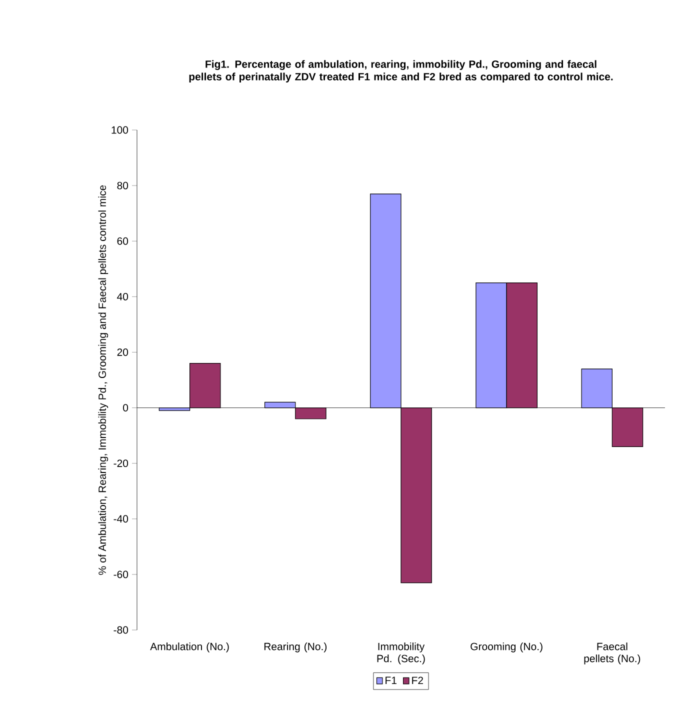 The height and width of the screenshot is (710, 675). Describe the element at coordinates (295, 647) in the screenshot. I see `x-tick-label: Rearing (No.)` at that location.